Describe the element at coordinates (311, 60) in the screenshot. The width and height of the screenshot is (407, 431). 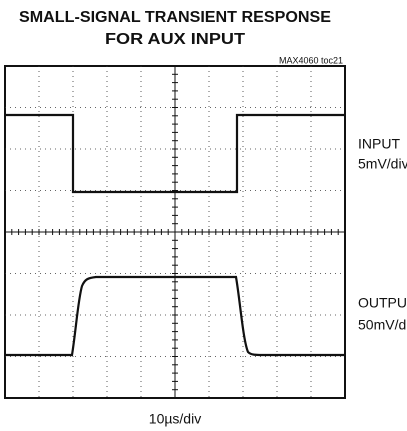
I see `figure-note: MAX4060 toc21` at that location.